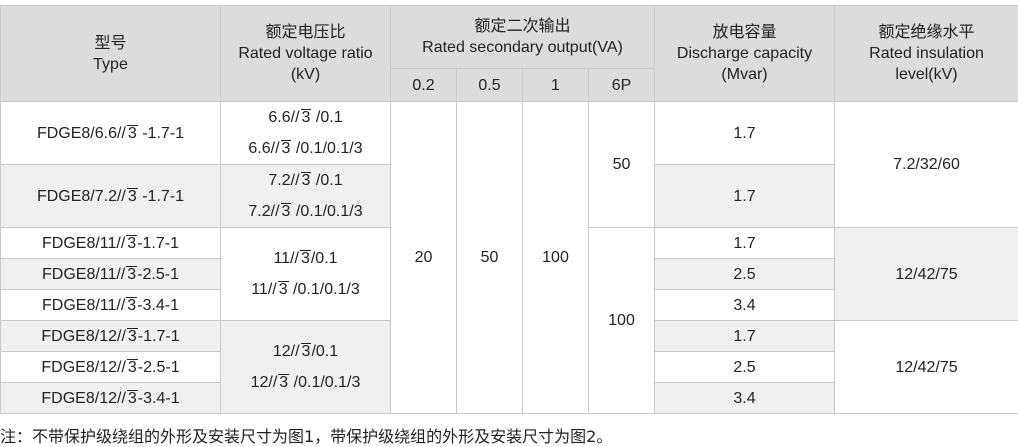  What do you see at coordinates (305, 367) in the screenshot?
I see `ratio-cell: 12//3/0.1 12//3 /0.1/0.1/3` at bounding box center [305, 367].